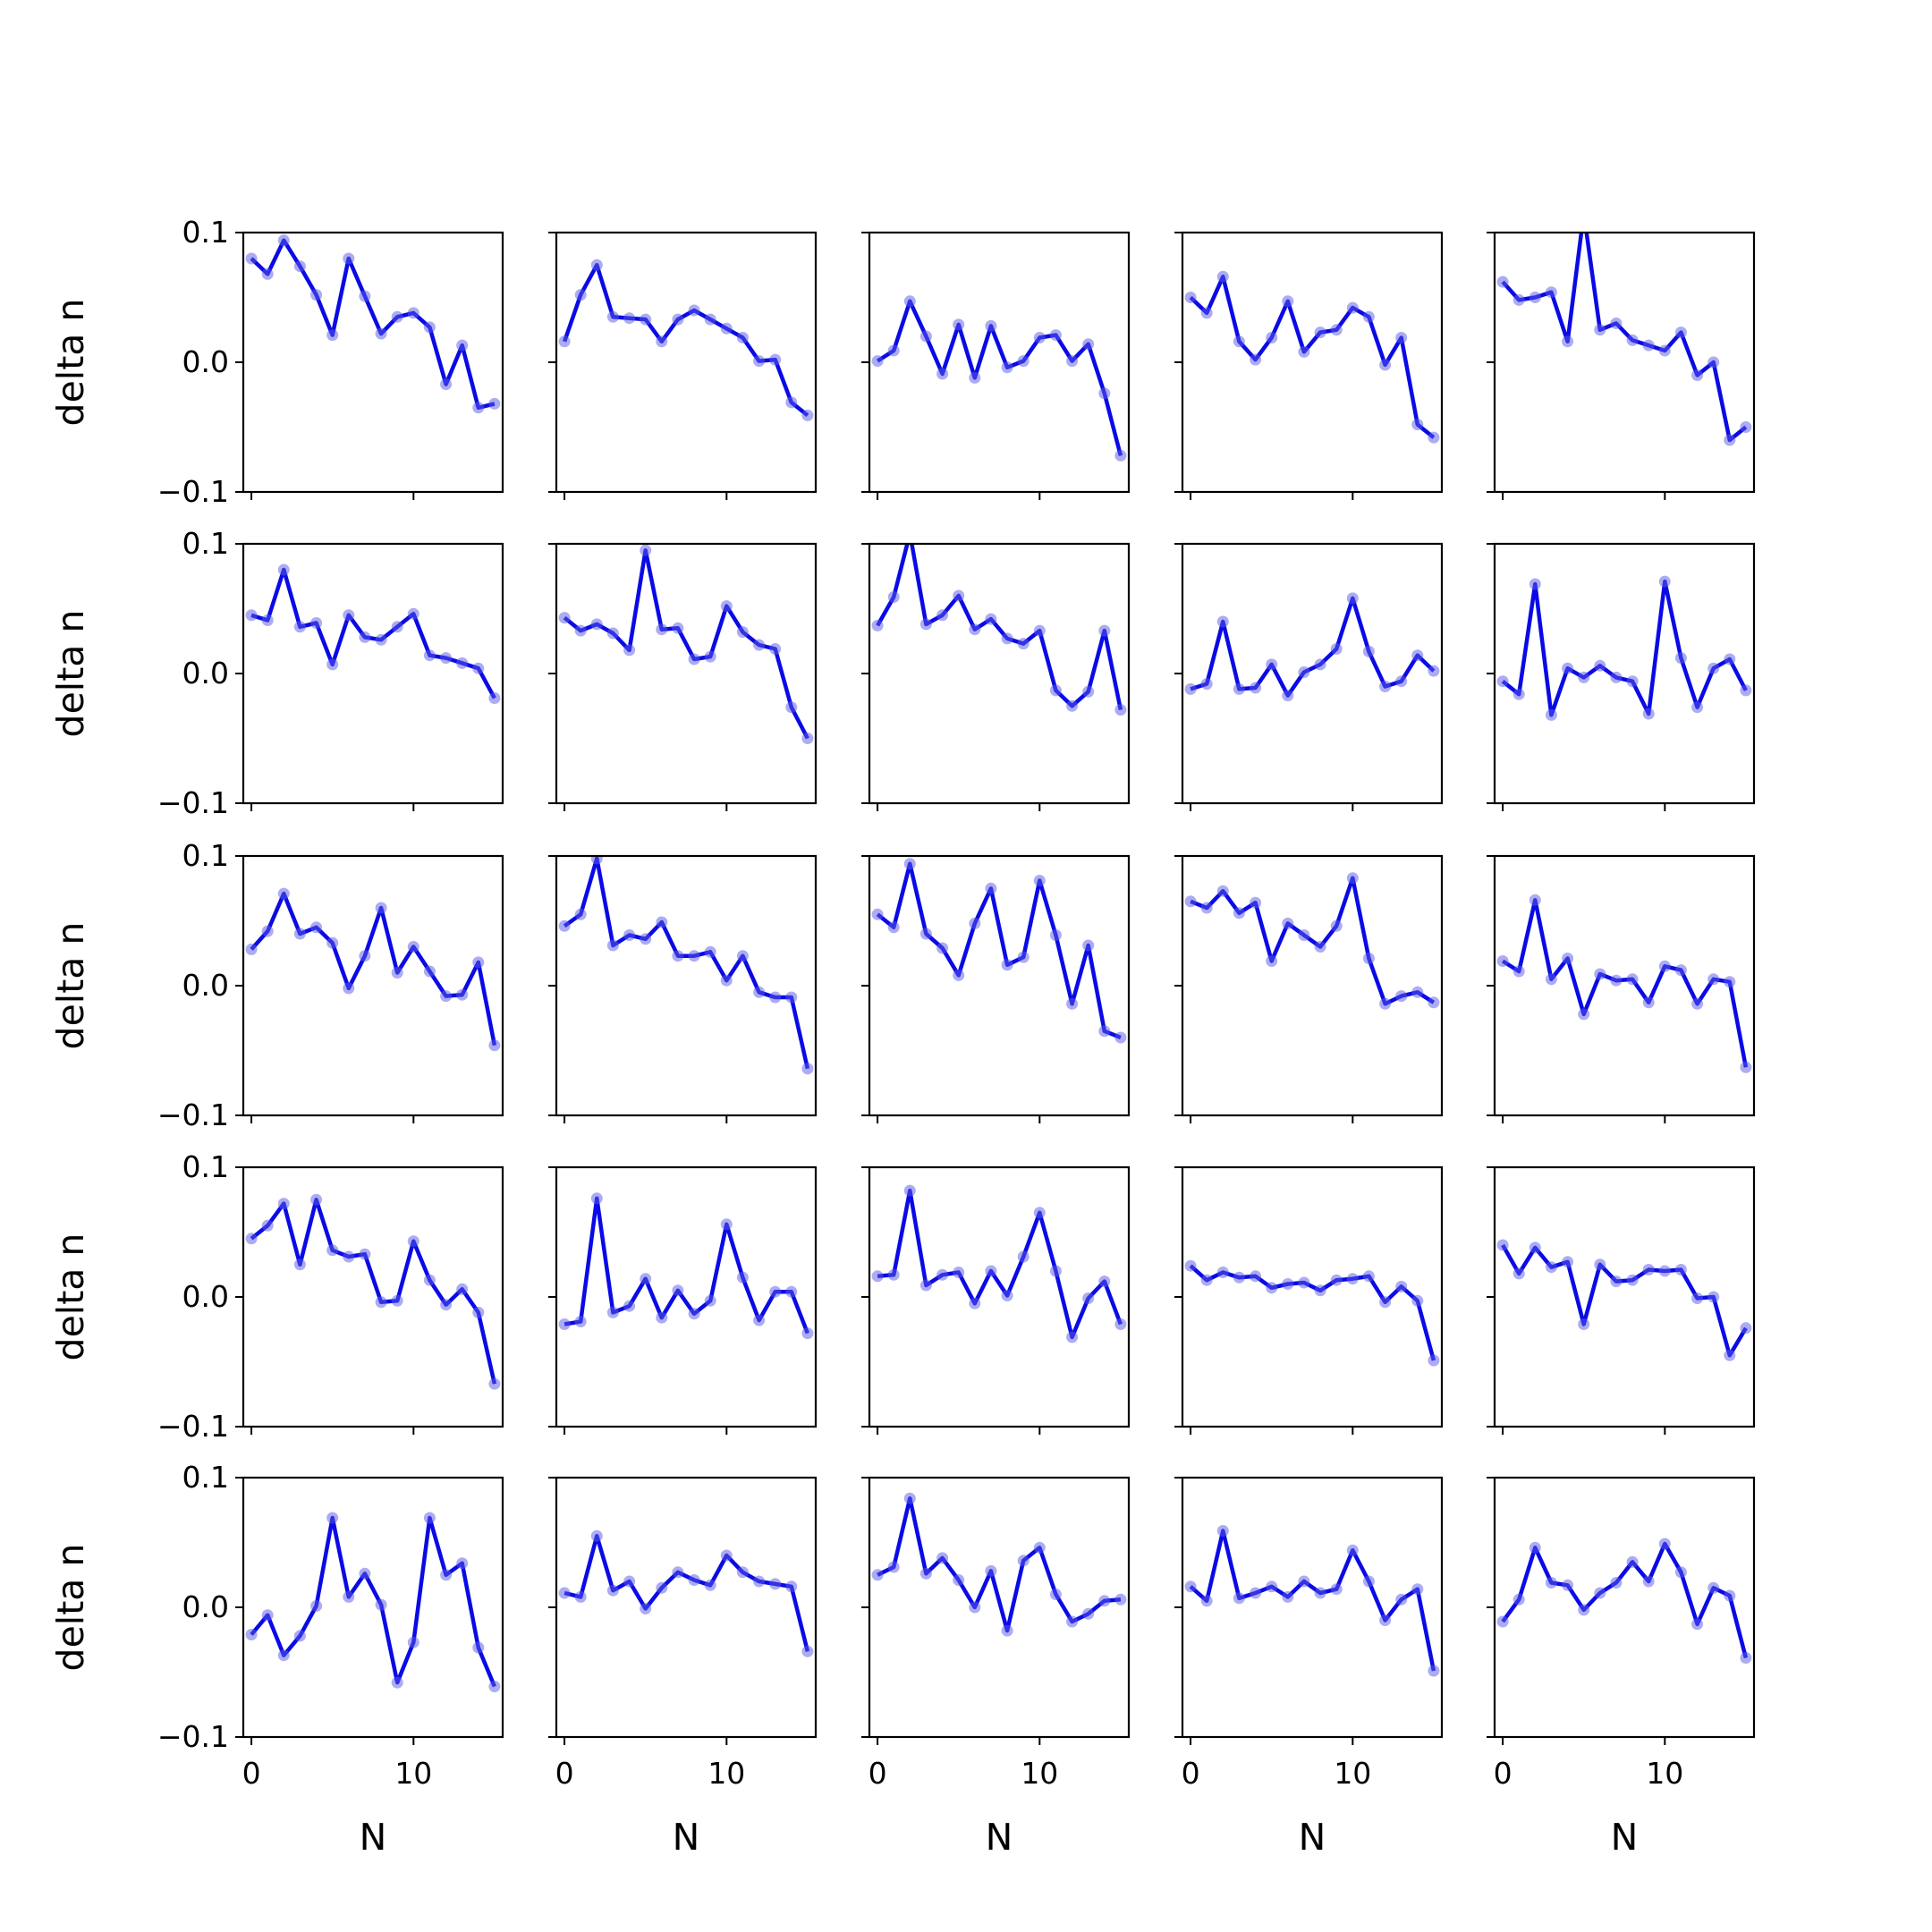  I want to click on y-tick-label: 0.0, so click(205, 361).